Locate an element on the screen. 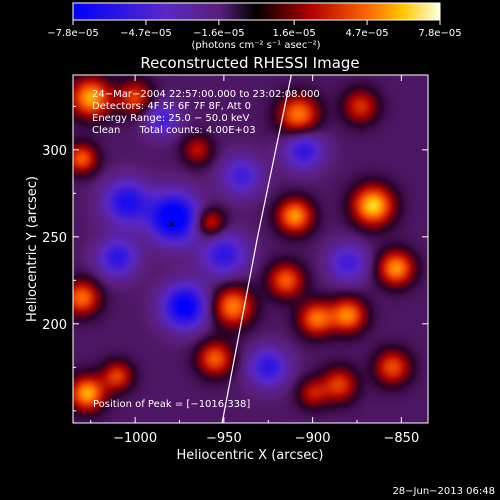 Image resolution: width=500 pixels, height=500 pixels. colorbar is located at coordinates (256, 11).